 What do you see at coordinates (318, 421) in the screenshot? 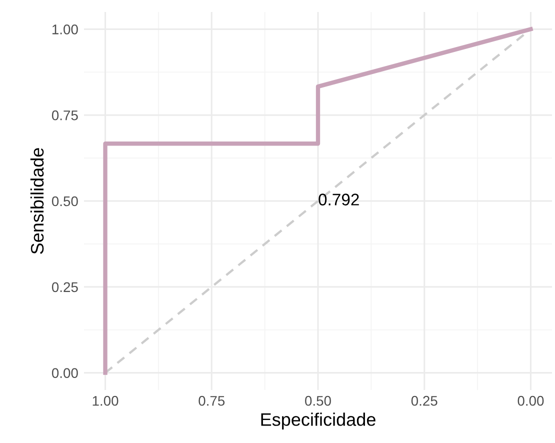
I see `x-axis-title: Especificidade` at bounding box center [318, 421].